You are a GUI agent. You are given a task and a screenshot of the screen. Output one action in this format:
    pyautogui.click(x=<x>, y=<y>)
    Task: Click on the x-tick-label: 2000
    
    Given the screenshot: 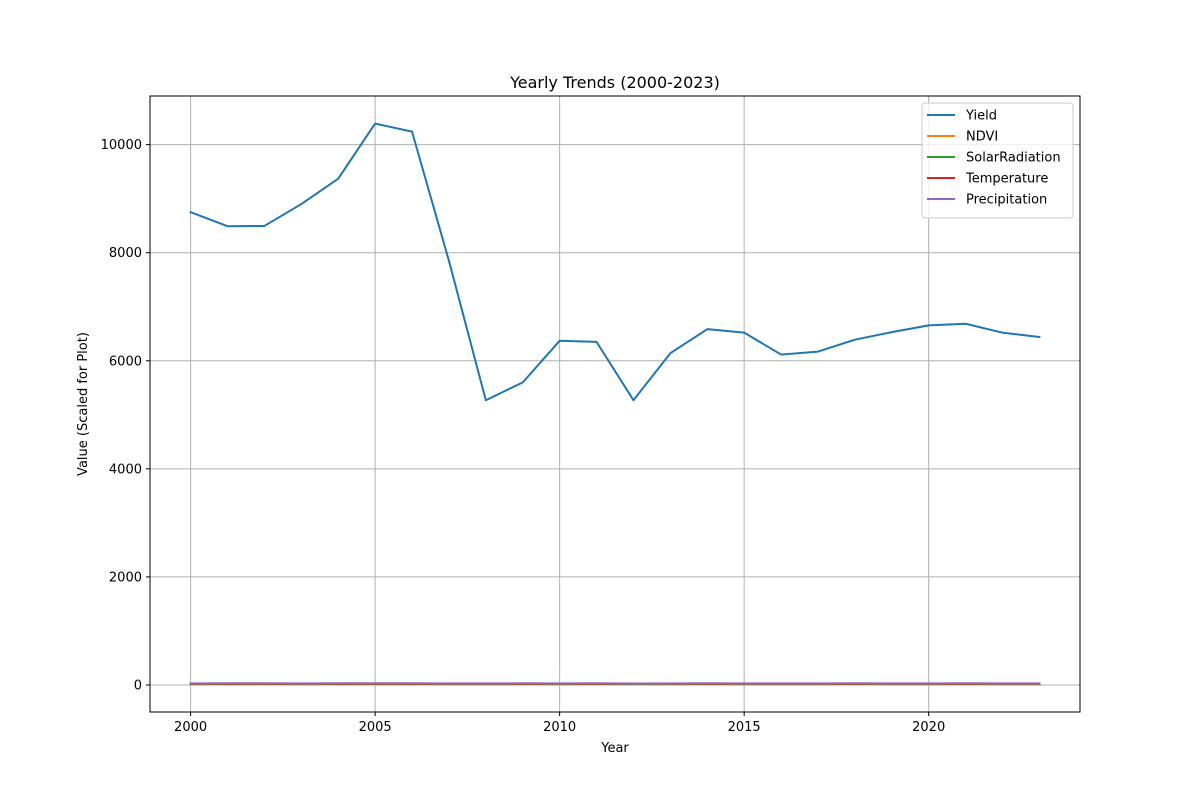 What is the action you would take?
    pyautogui.click(x=190, y=727)
    